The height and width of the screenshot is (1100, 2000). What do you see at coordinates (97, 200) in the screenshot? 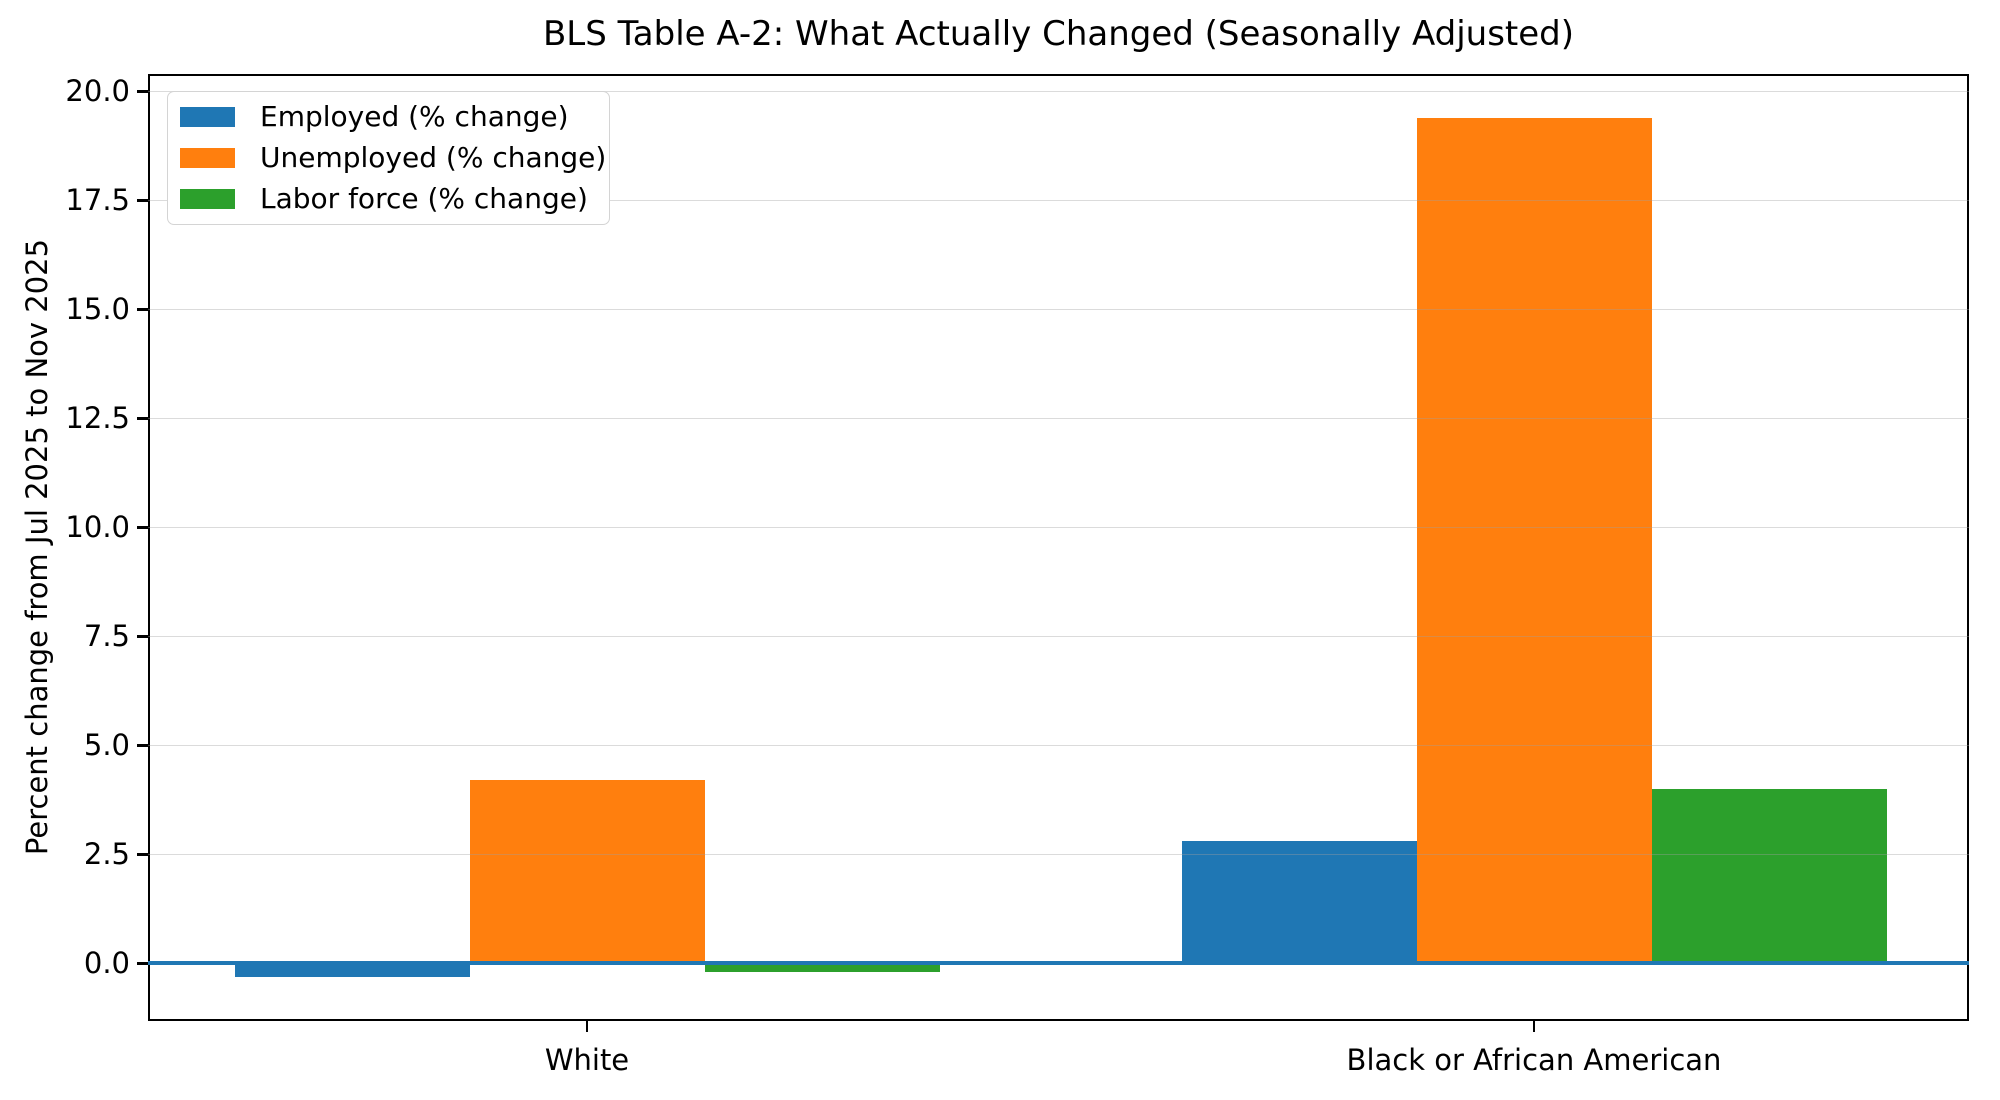
I see `y-tick-label-17.5: 17.5` at bounding box center [97, 200].